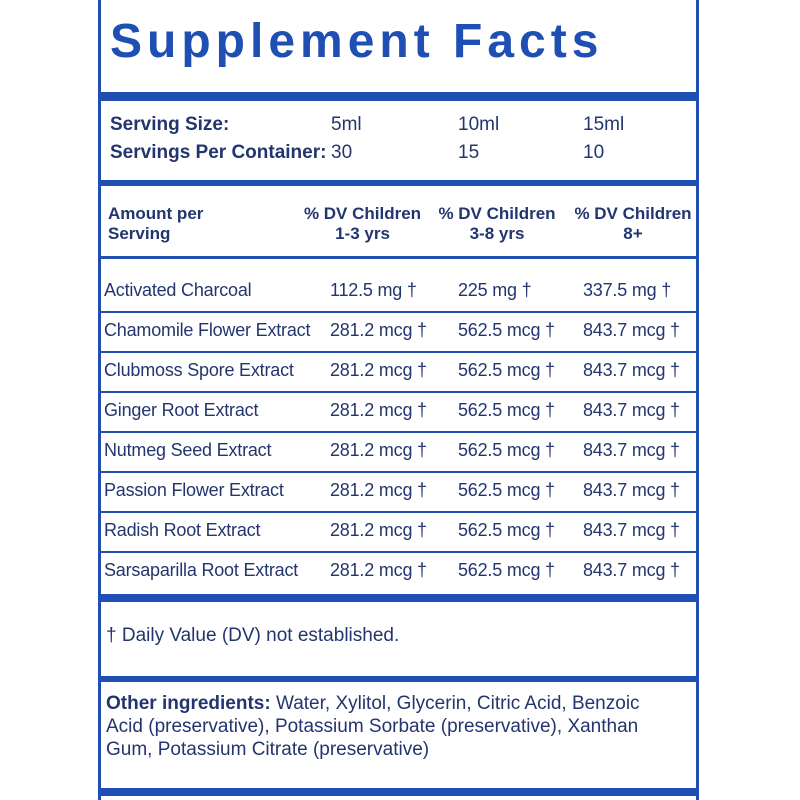 The width and height of the screenshot is (800, 800). Describe the element at coordinates (194, 490) in the screenshot. I see `ingredient-name: Passion Flower Extract` at that location.